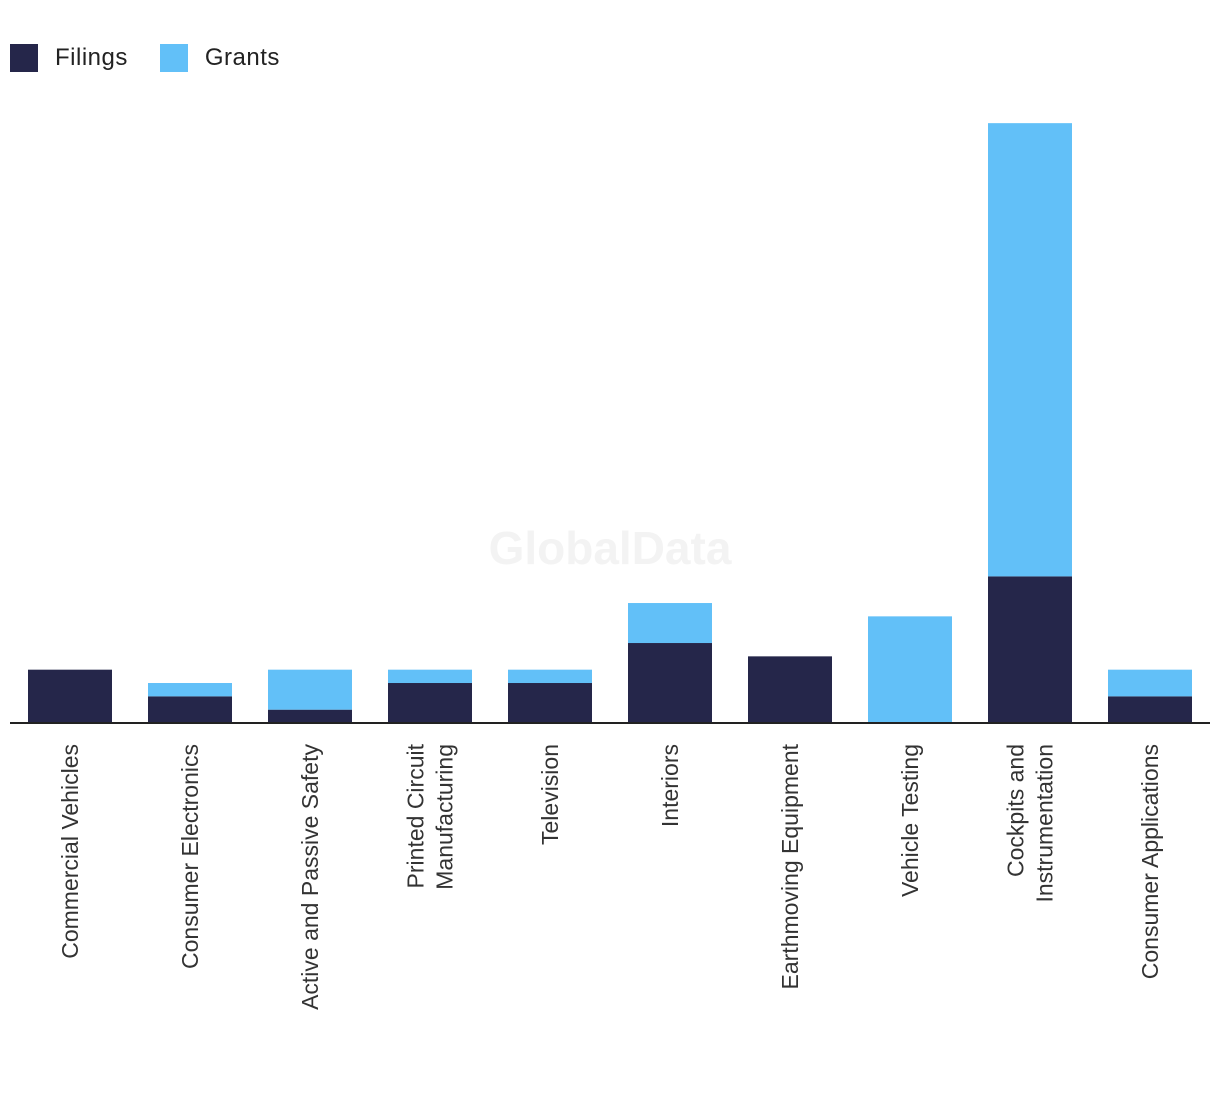  Describe the element at coordinates (310, 716) in the screenshot. I see `bar-filings-active-and-passive-safety` at that location.